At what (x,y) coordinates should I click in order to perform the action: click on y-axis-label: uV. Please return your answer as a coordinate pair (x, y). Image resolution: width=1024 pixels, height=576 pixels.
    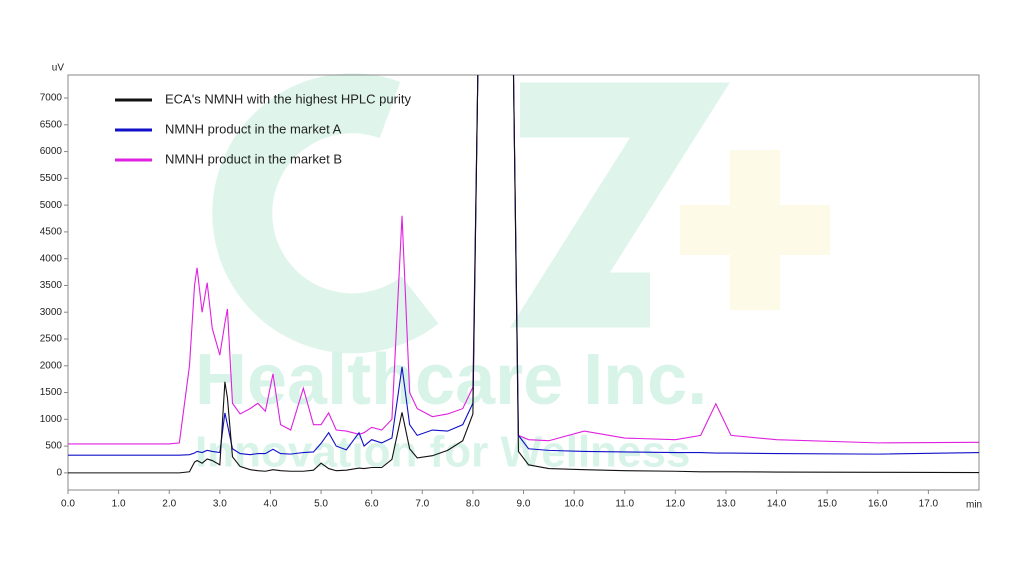
    Looking at the image, I should click on (58, 68).